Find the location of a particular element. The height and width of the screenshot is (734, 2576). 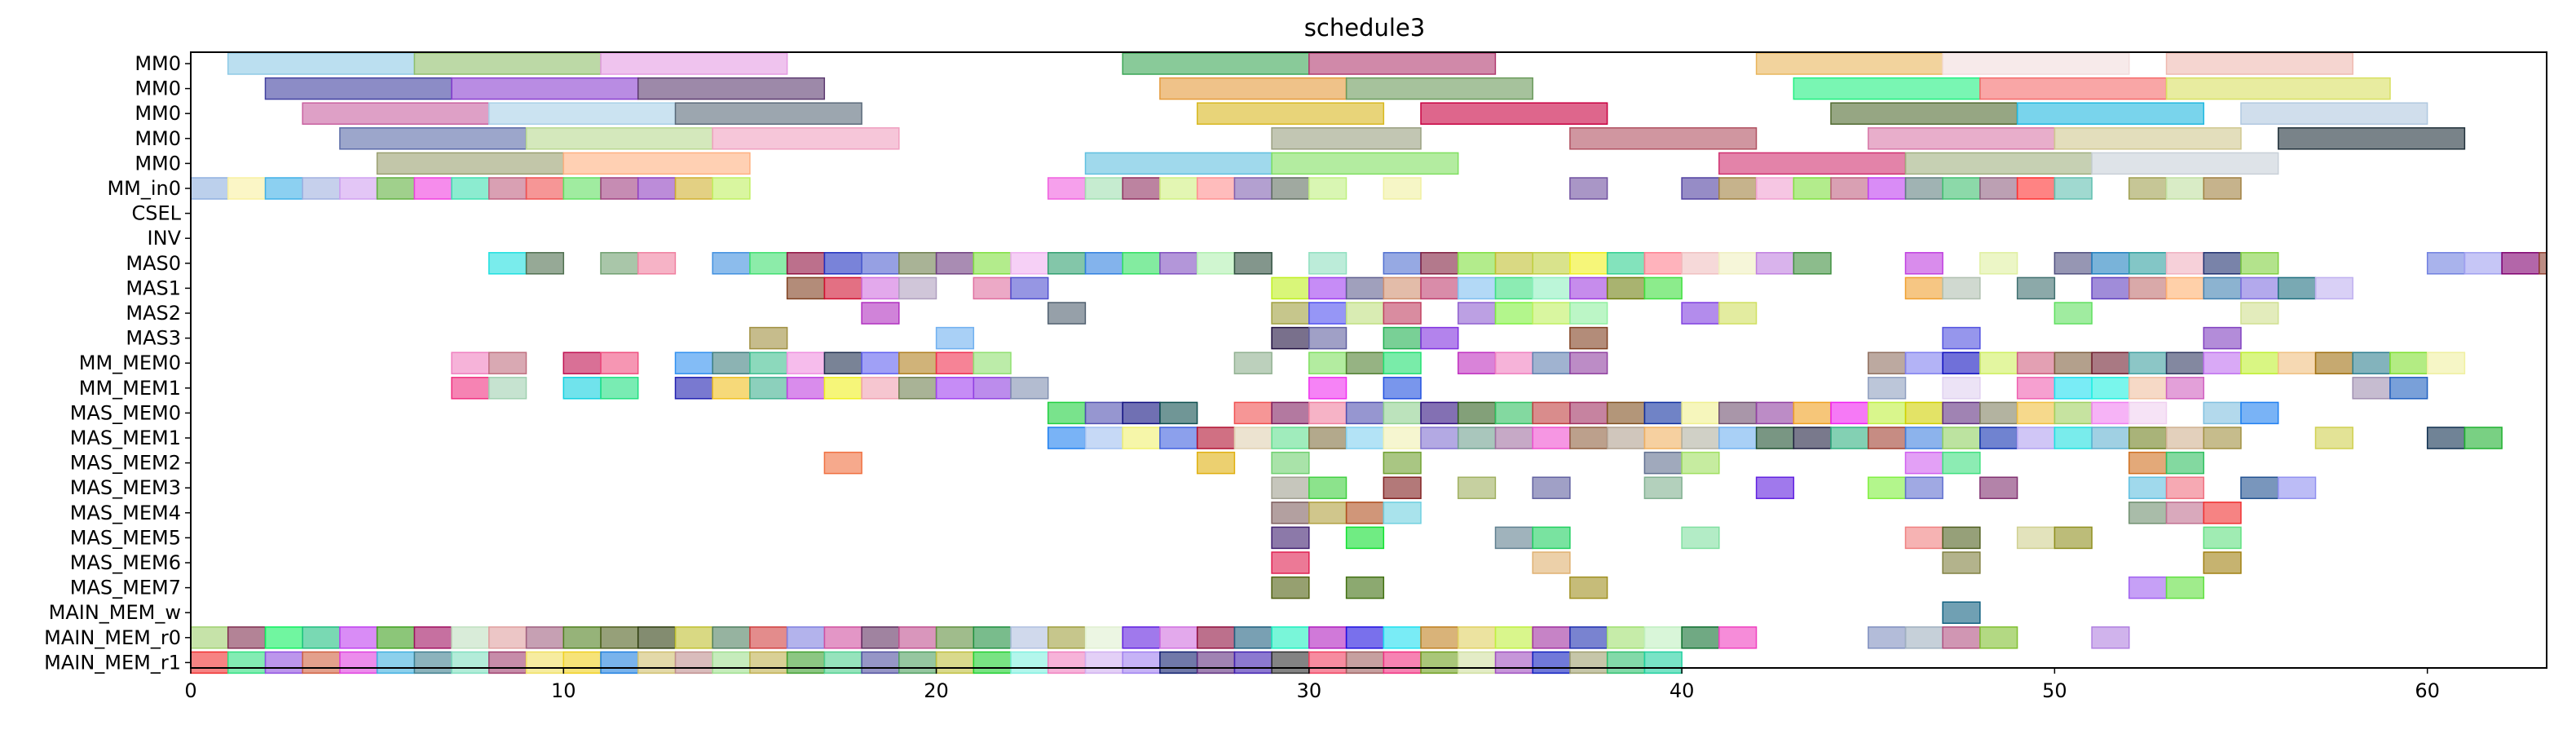

y-tick-label: MM_in0 is located at coordinates (144, 188).